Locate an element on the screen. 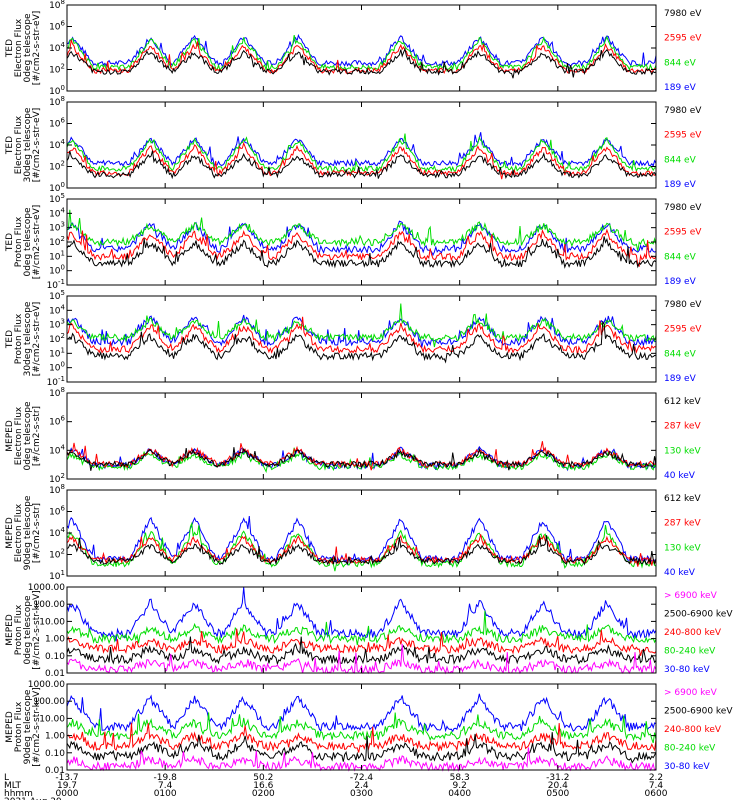 The image size is (750, 800). x-row-label: L is located at coordinates (6, 778).